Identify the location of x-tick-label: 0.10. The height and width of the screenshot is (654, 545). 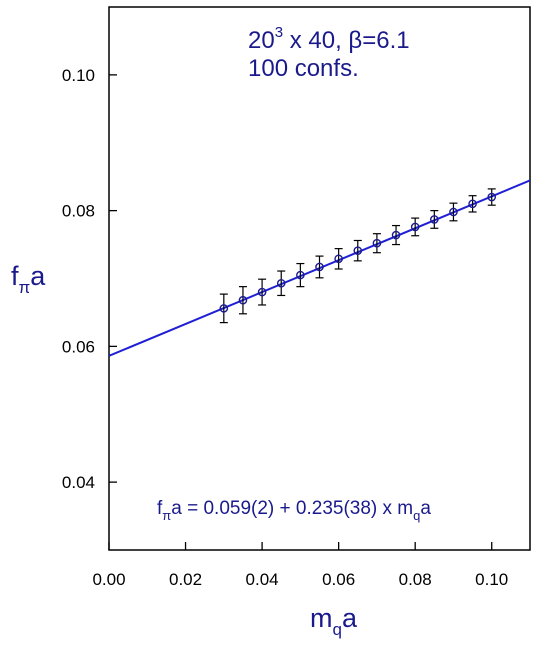
(491, 579).